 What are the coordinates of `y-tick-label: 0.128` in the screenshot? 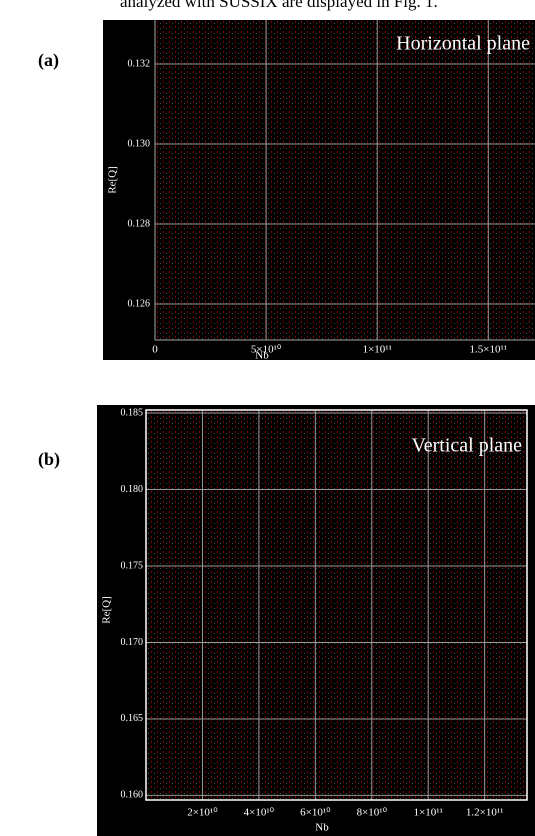 It's located at (139, 223).